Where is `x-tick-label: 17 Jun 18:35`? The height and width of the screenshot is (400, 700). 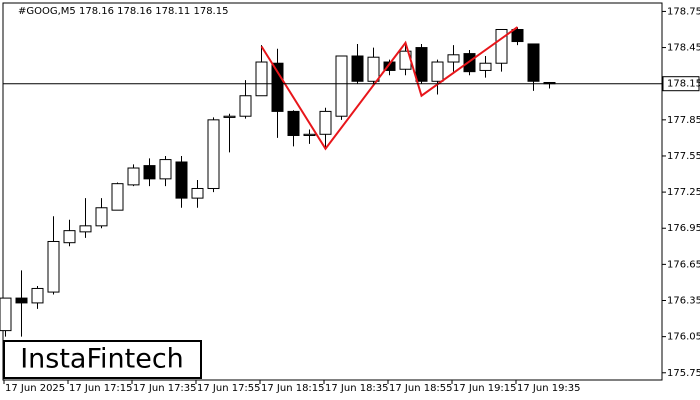 x-tick-label: 17 Jun 18:35 is located at coordinates (357, 388).